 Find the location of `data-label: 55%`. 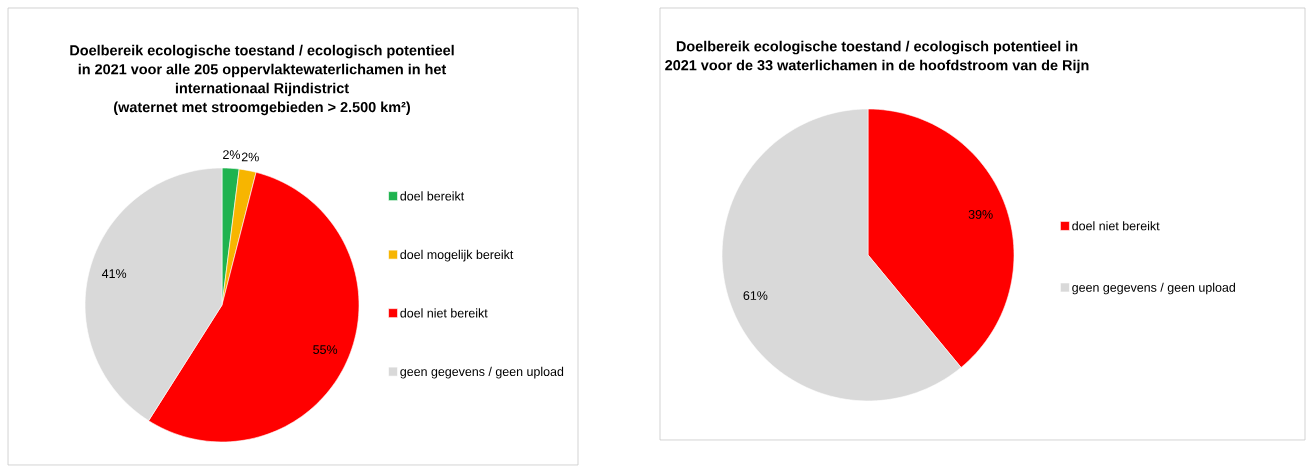

data-label: 55% is located at coordinates (325, 349).